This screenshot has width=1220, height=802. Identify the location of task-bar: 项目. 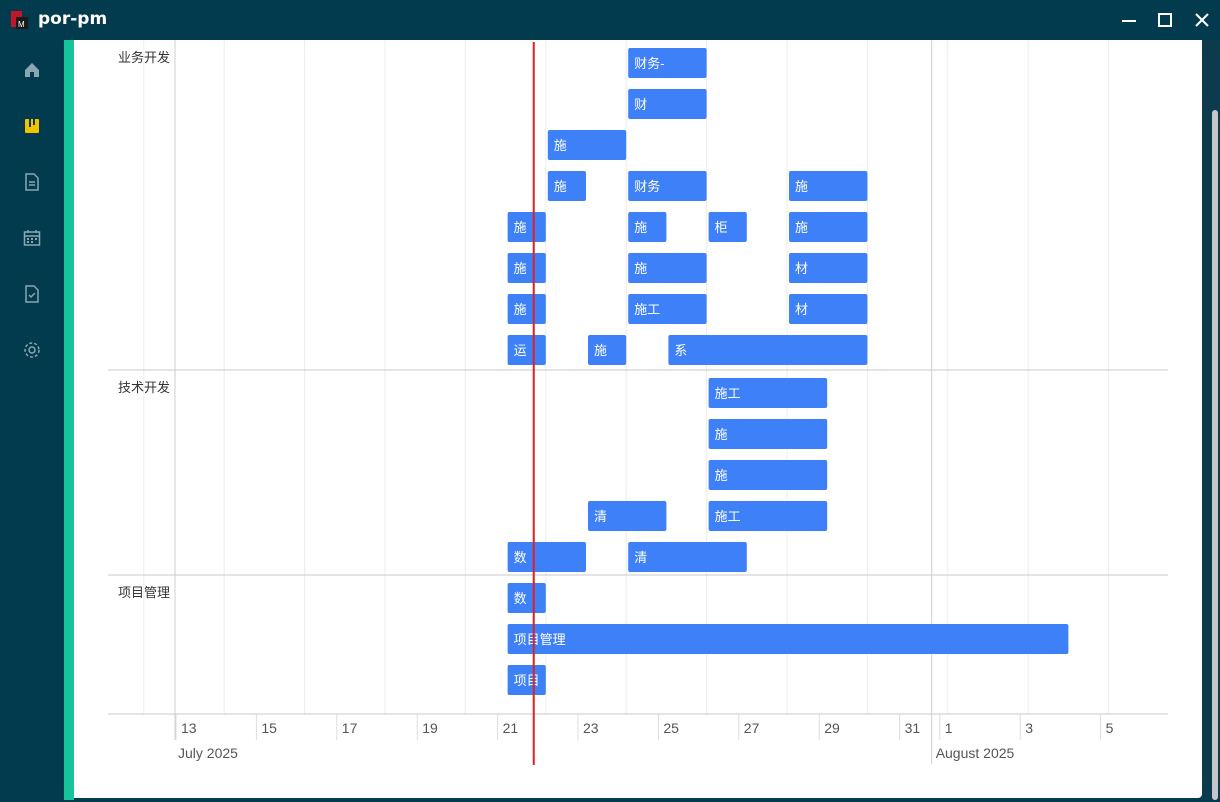
(526, 680).